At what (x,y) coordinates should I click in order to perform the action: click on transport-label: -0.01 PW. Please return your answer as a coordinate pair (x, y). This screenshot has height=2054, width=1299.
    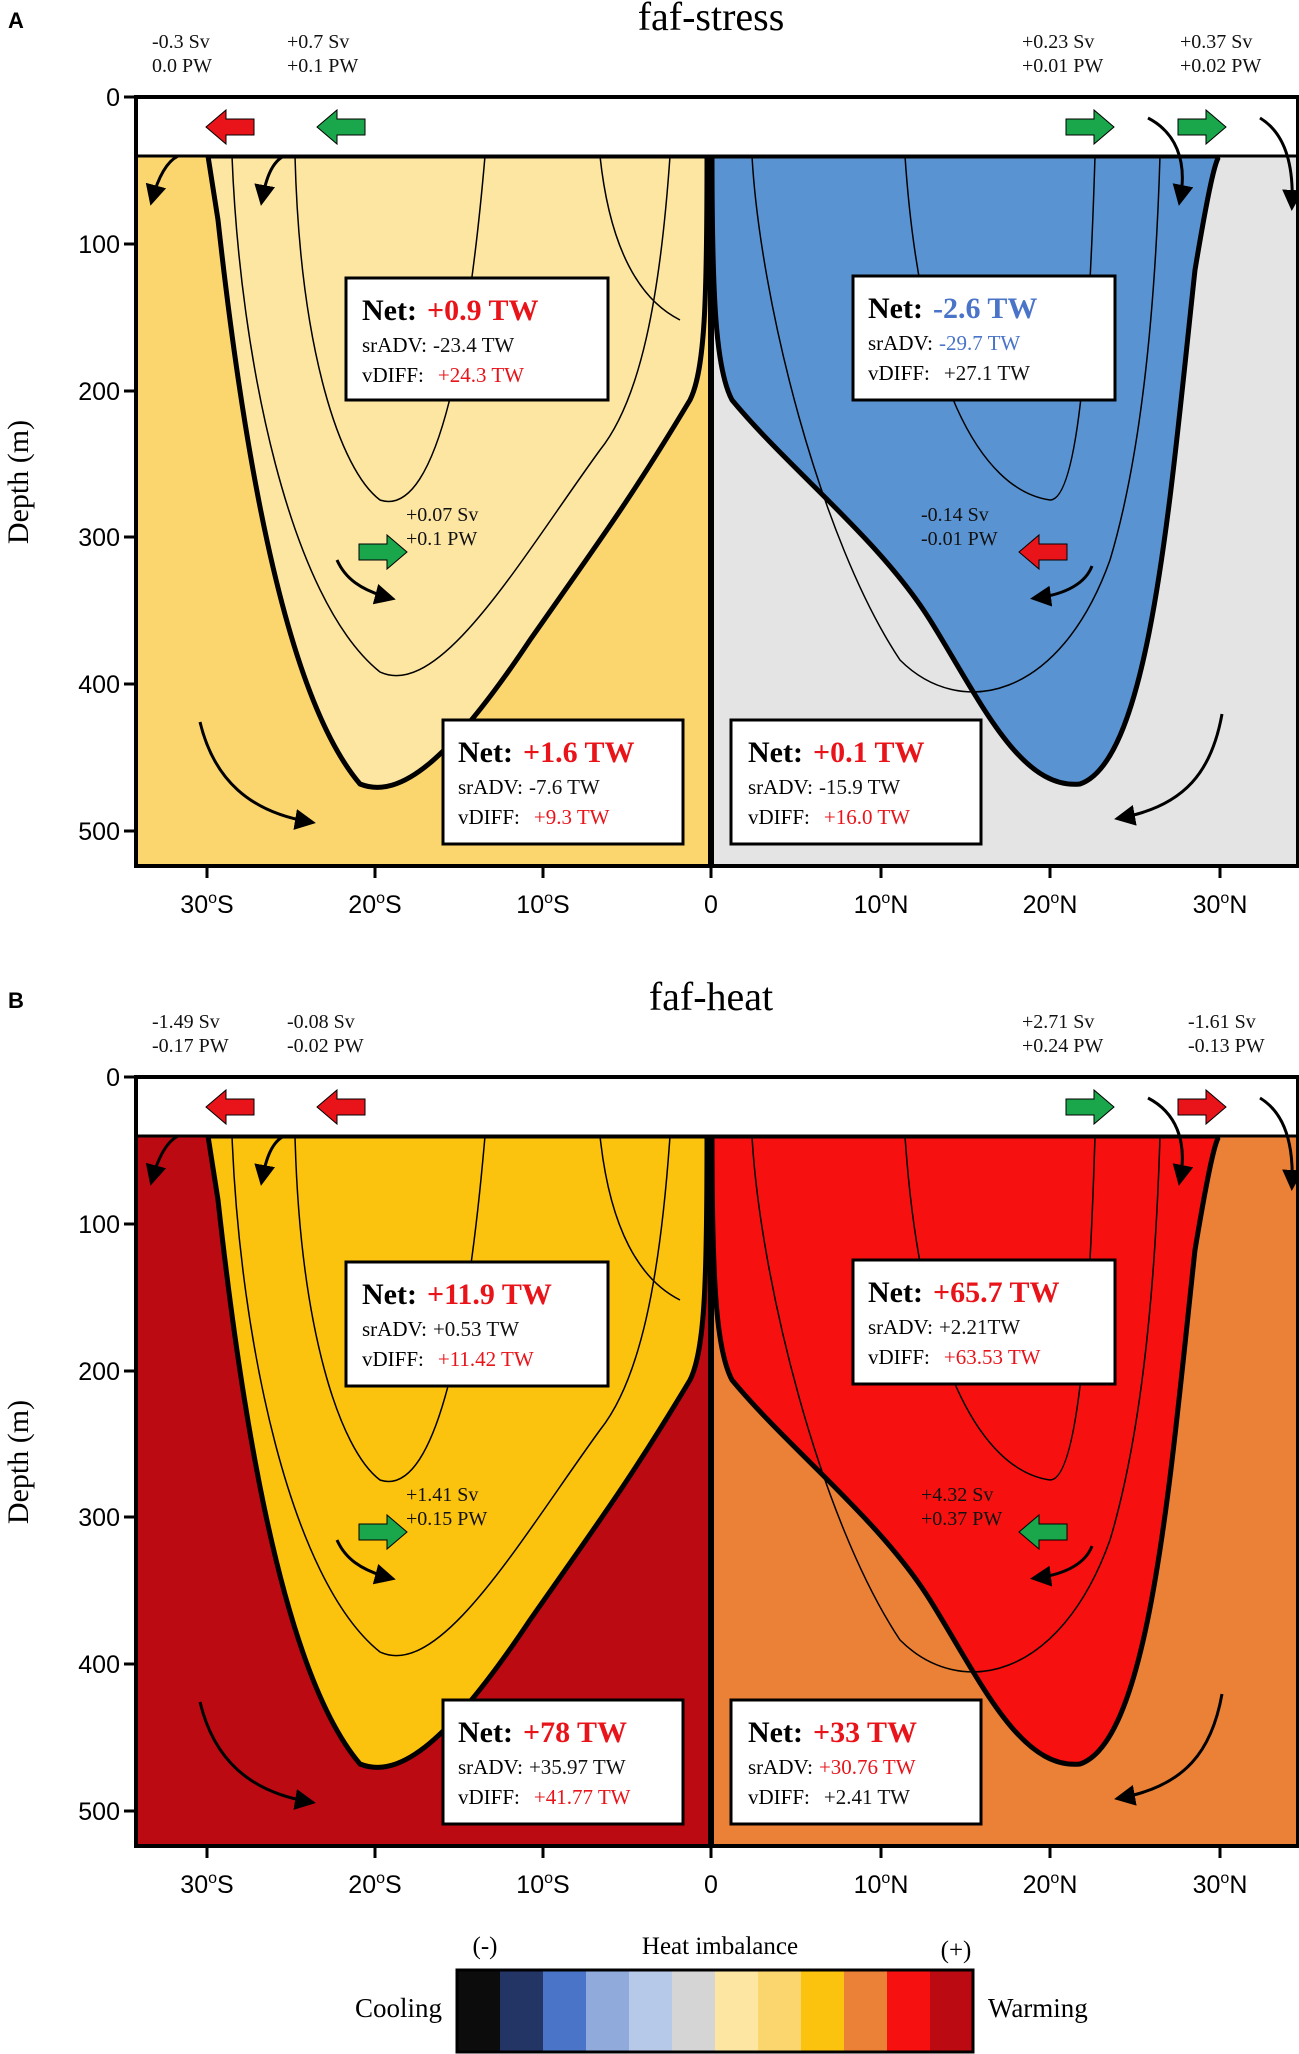
    Looking at the image, I should click on (959, 539).